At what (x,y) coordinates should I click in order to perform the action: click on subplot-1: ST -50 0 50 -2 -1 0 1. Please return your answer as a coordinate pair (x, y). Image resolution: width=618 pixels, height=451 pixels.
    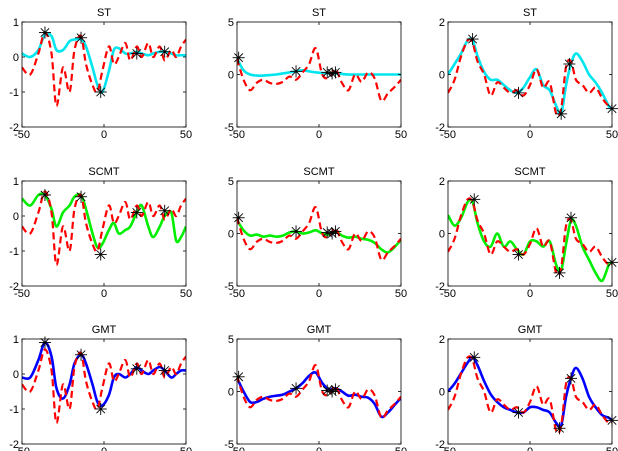
    Looking at the image, I should click on (100, 74).